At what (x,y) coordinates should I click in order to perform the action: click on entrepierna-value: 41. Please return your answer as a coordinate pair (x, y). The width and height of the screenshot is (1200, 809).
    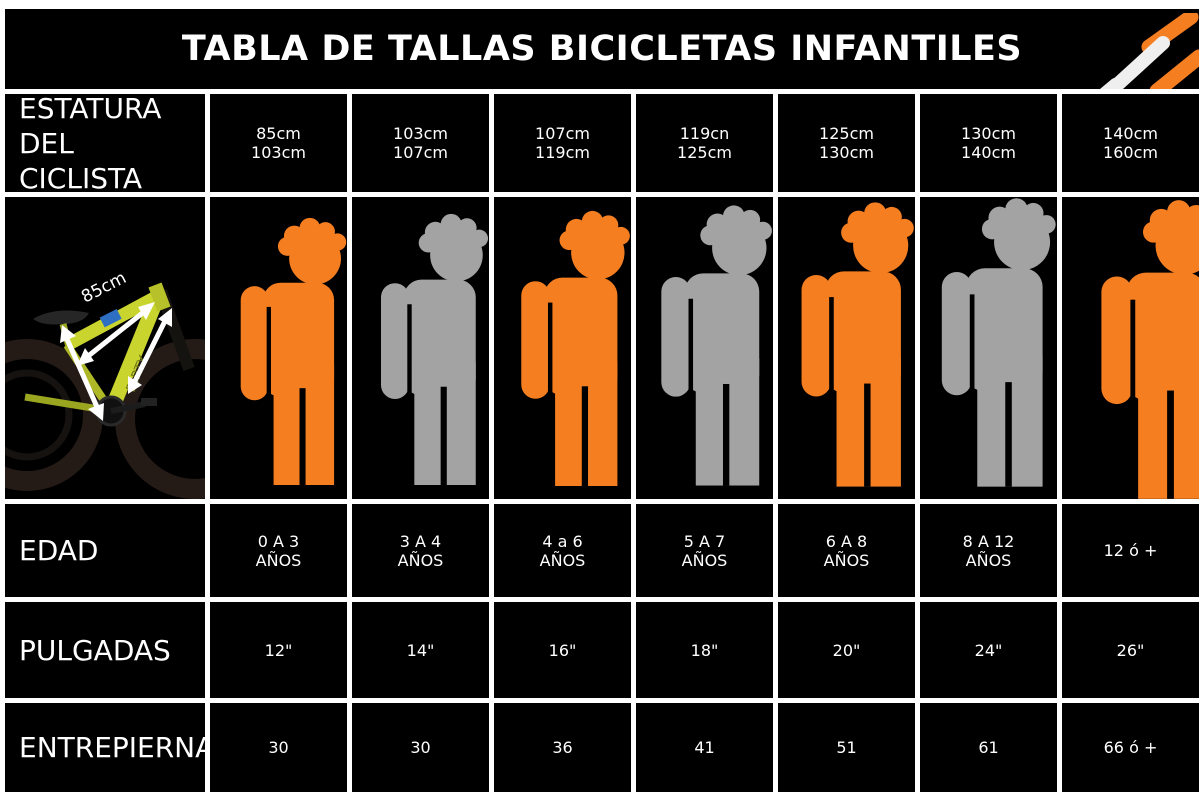
    Looking at the image, I should click on (704, 747).